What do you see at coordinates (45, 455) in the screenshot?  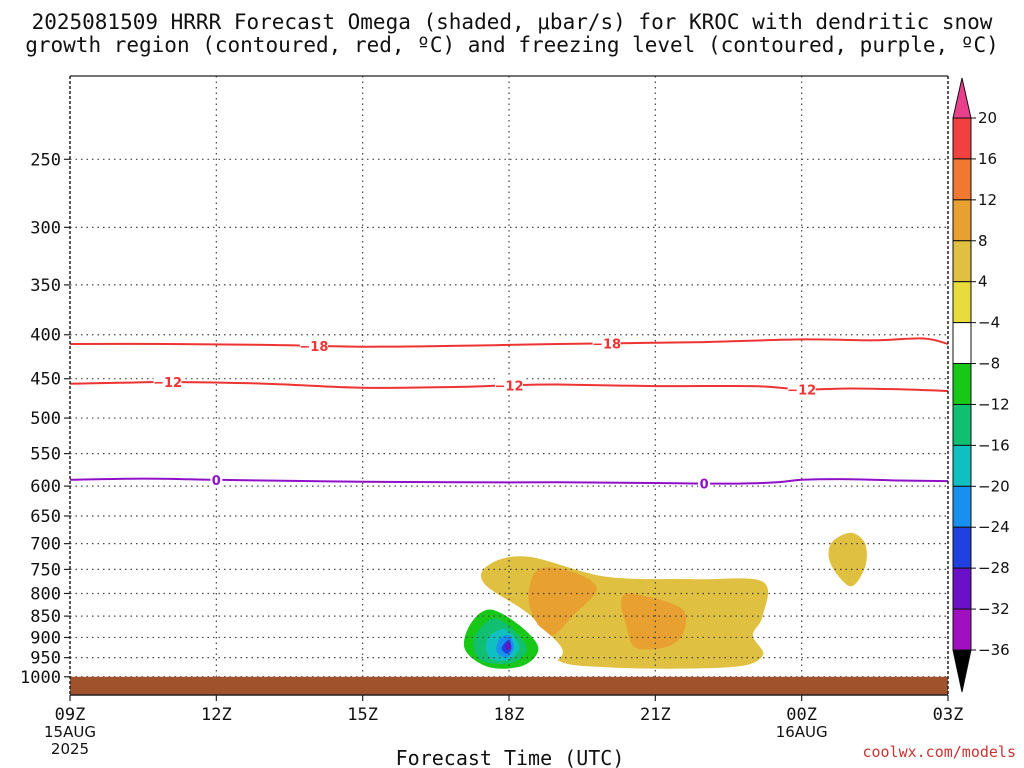 I see `y-tick-label: 550` at bounding box center [45, 455].